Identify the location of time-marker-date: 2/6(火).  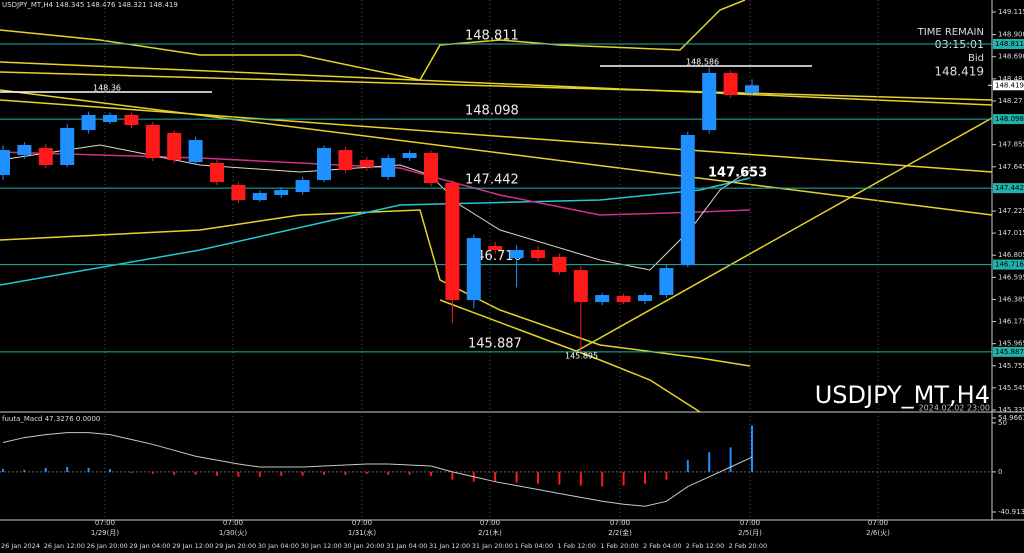
(878, 533).